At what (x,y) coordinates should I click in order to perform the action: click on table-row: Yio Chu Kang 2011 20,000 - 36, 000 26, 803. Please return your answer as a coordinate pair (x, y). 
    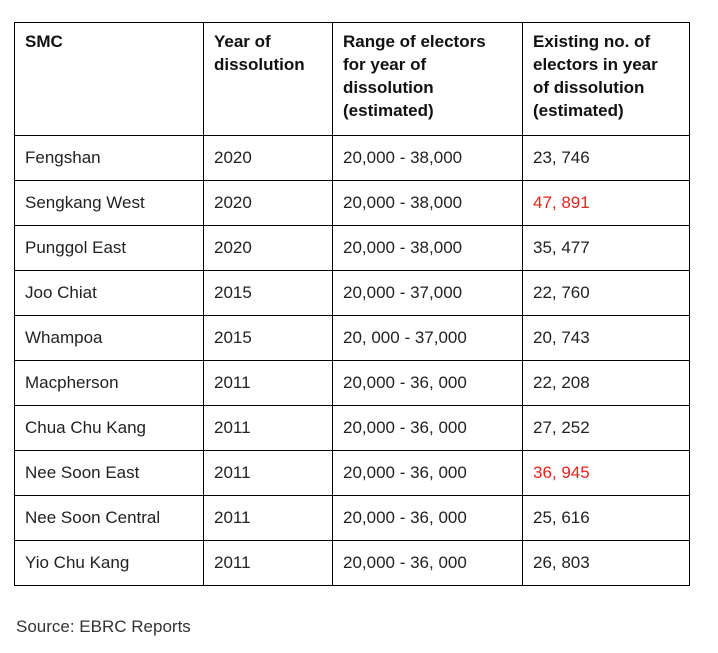
    Looking at the image, I should click on (352, 563).